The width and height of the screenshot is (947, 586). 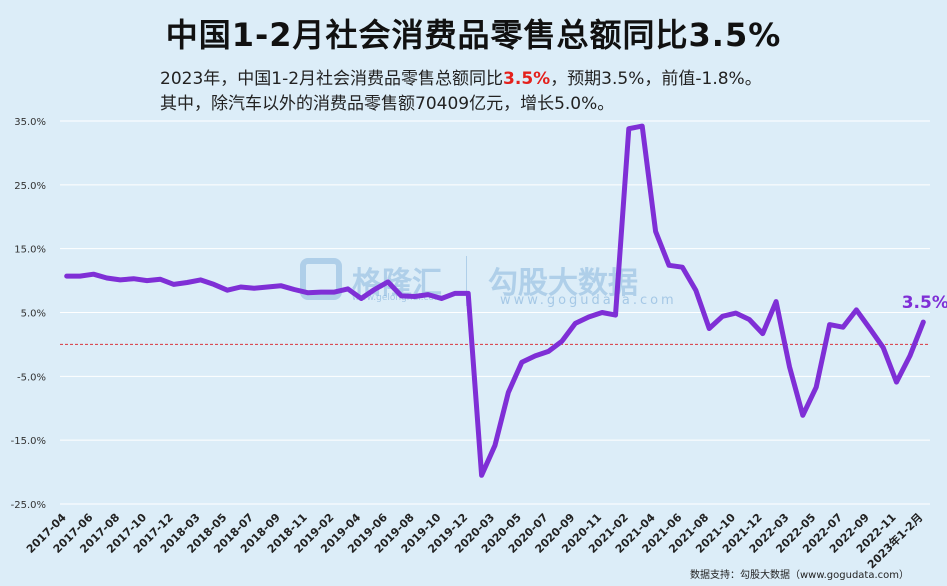 What do you see at coordinates (321, 279) in the screenshot?
I see `gelonghui-logo-icon` at bounding box center [321, 279].